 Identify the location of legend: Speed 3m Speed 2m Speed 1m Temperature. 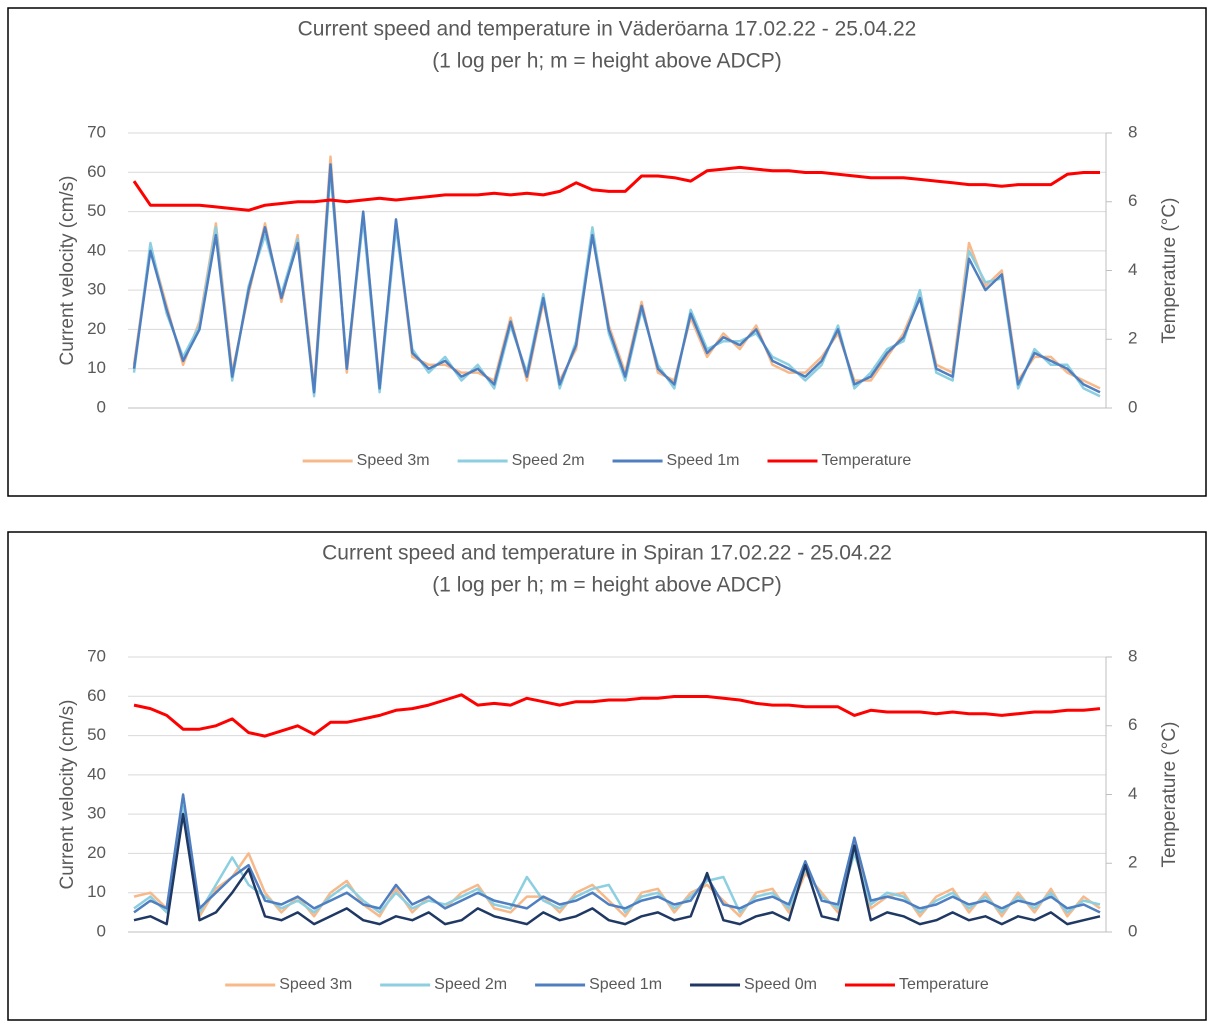
(606, 460).